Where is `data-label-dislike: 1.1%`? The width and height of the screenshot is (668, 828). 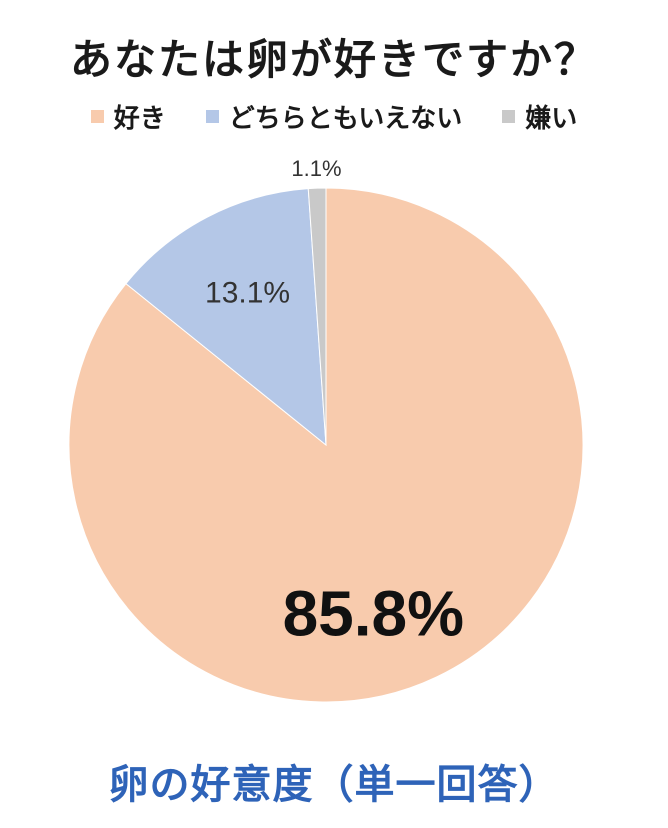 data-label-dislike: 1.1% is located at coordinates (316, 168).